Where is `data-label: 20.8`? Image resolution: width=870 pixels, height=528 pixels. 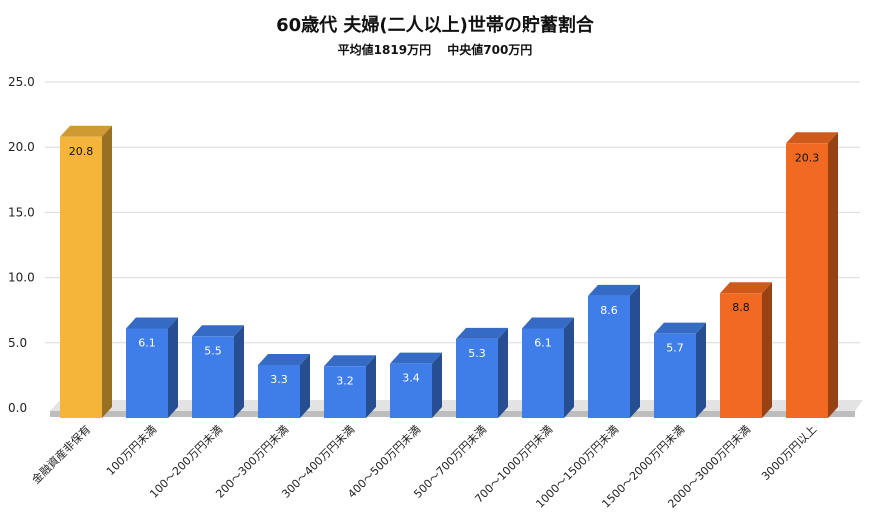
data-label: 20.8 is located at coordinates (81, 151).